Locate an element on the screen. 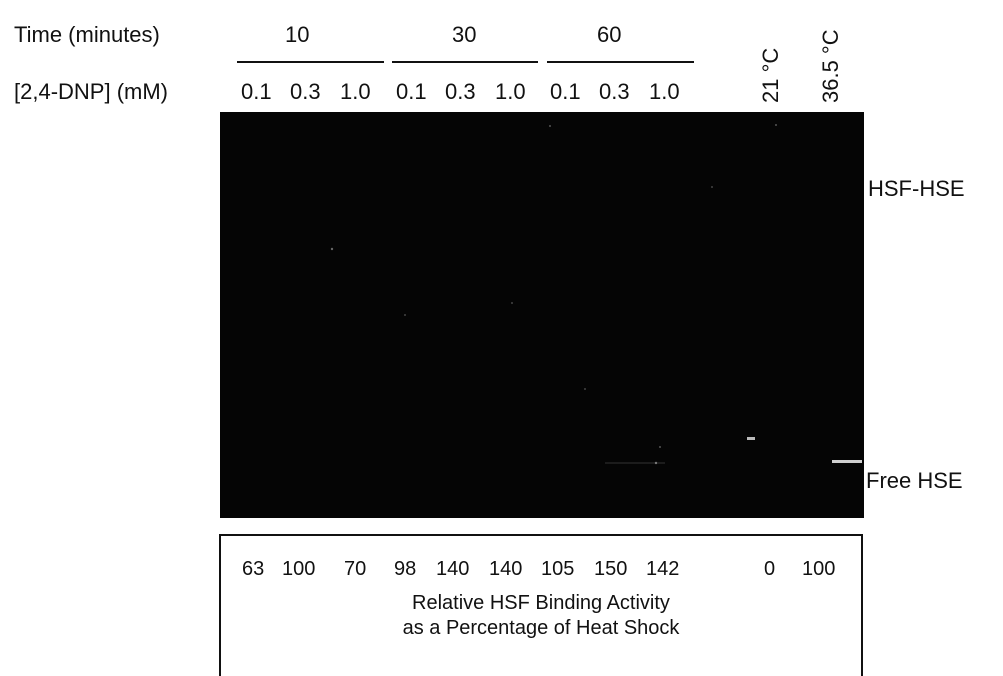  band-label-hsf-hse: HSF-HSE is located at coordinates (916, 188).